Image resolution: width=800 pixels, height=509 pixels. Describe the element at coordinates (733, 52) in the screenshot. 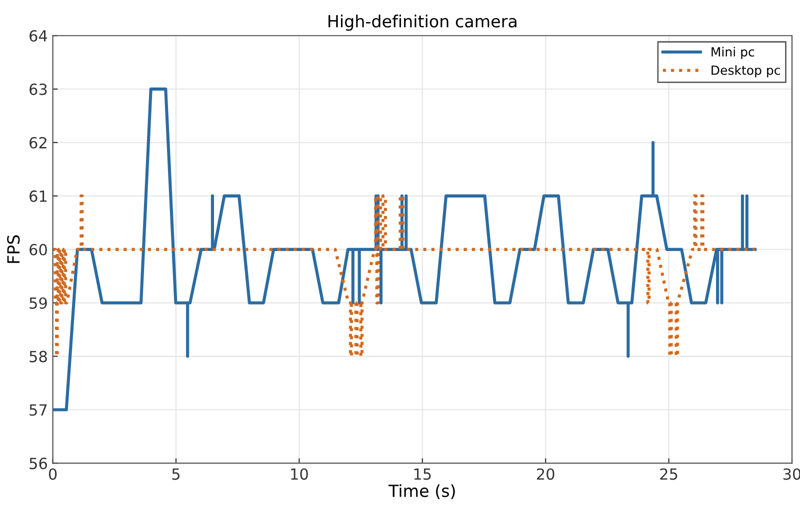

I see `legend-label: Mini pc` at that location.